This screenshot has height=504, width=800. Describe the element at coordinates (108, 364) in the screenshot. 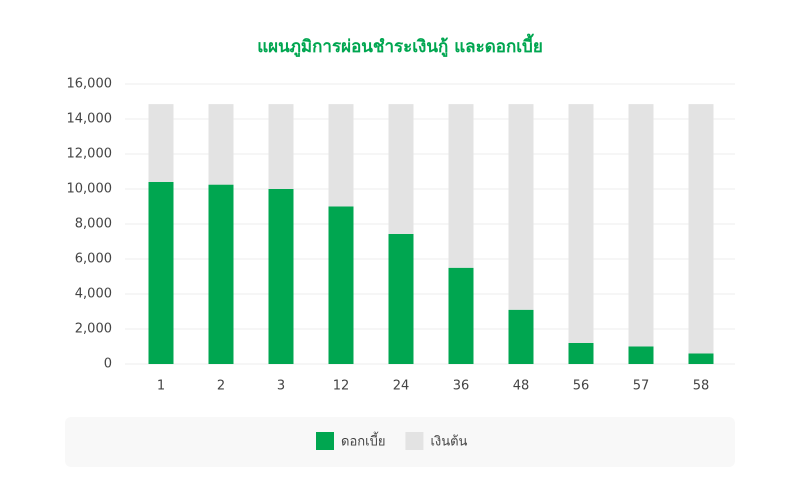

I see `y-tick-label: 0` at that location.